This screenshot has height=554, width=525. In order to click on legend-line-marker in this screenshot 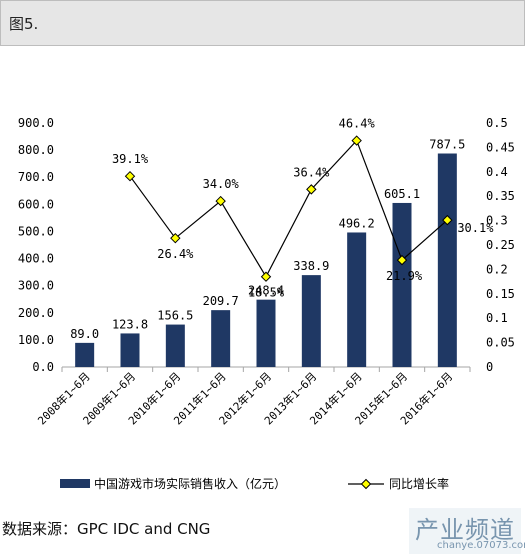, I will do `click(366, 484)`.